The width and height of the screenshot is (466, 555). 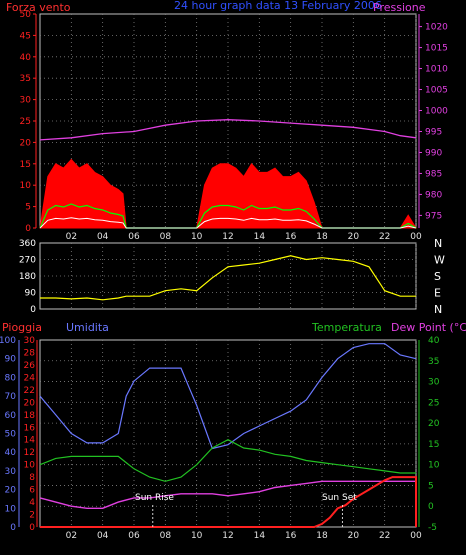 What do you see at coordinates (103, 237) in the screenshot?
I see `top-xtick-04: 04` at bounding box center [103, 237].